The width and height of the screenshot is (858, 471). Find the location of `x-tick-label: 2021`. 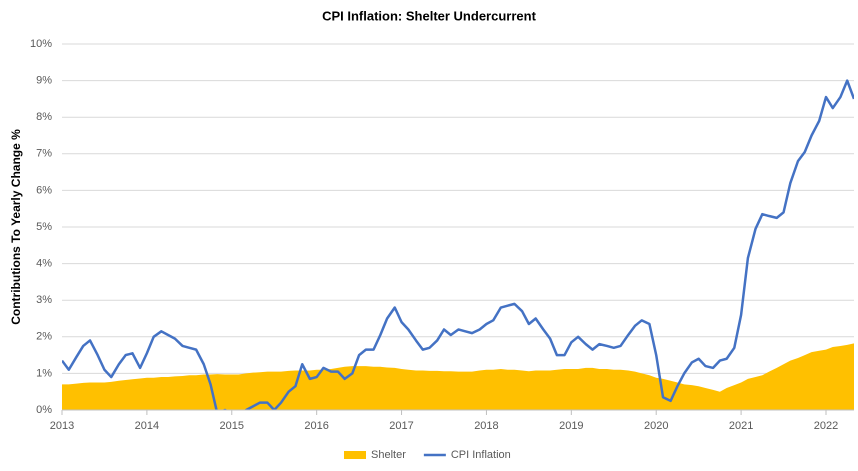

x-tick-label: 2021 is located at coordinates (741, 426).